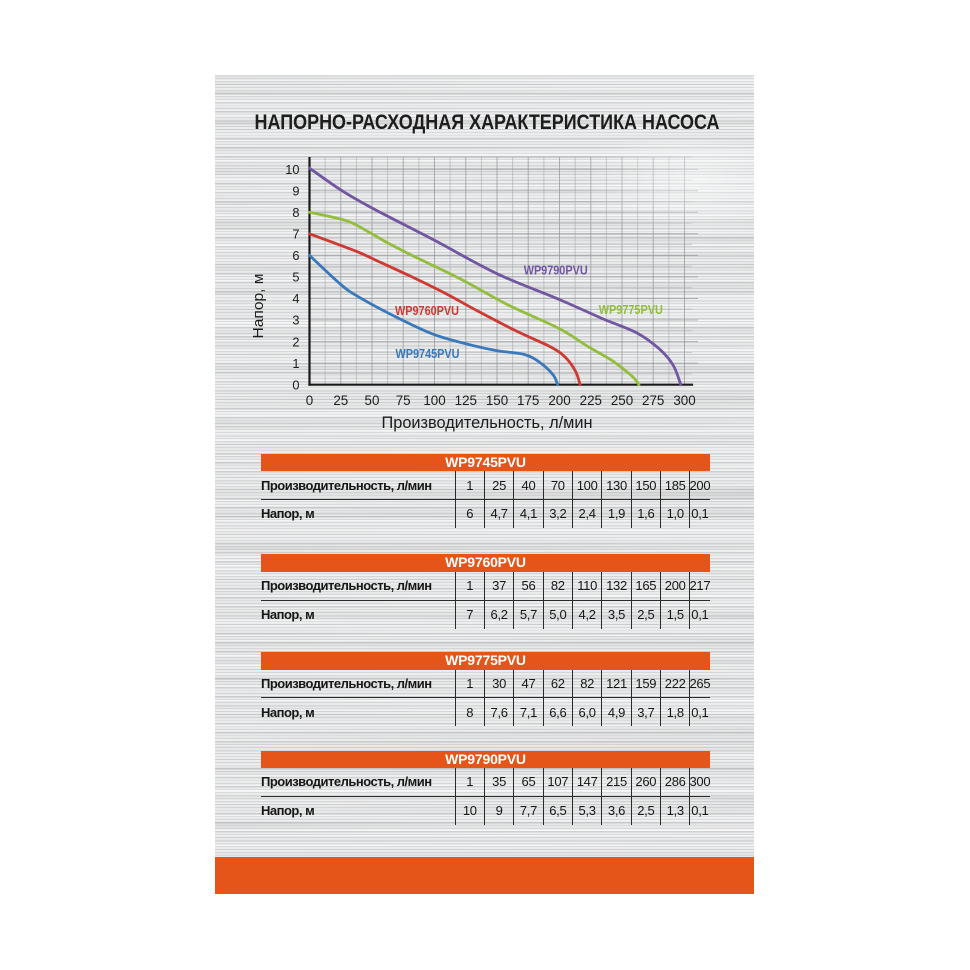  What do you see at coordinates (258, 306) in the screenshot?
I see `svg-text: Напор, м` at bounding box center [258, 306].